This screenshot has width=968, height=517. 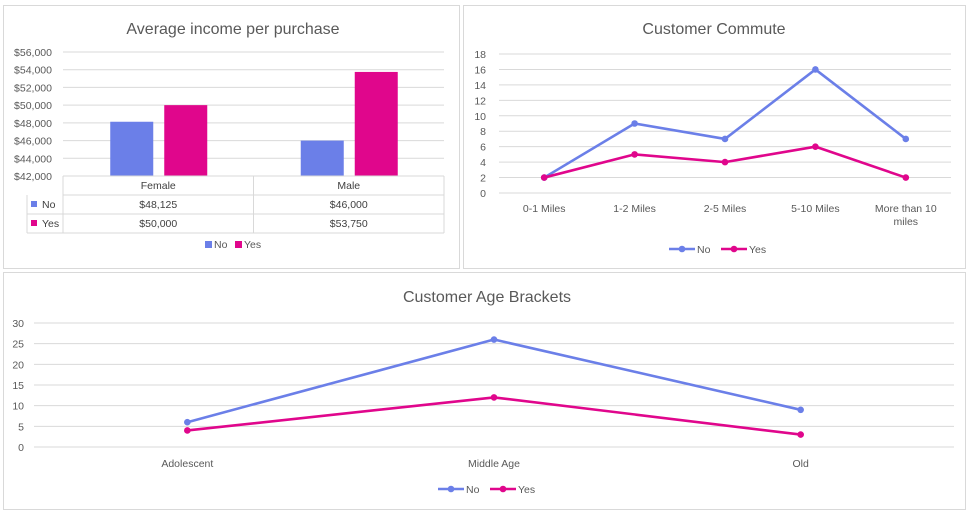 What do you see at coordinates (50, 224) in the screenshot?
I see `table-row-label: Yes` at bounding box center [50, 224].